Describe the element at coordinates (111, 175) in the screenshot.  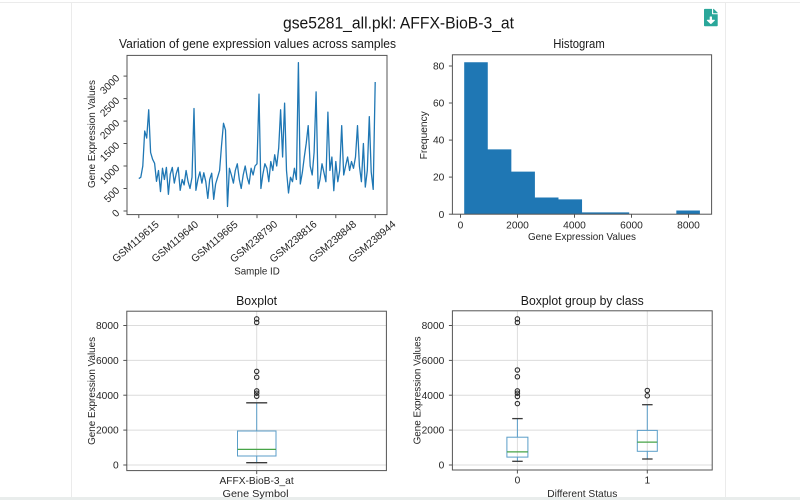
I see `svg-text: 1000` at that location.